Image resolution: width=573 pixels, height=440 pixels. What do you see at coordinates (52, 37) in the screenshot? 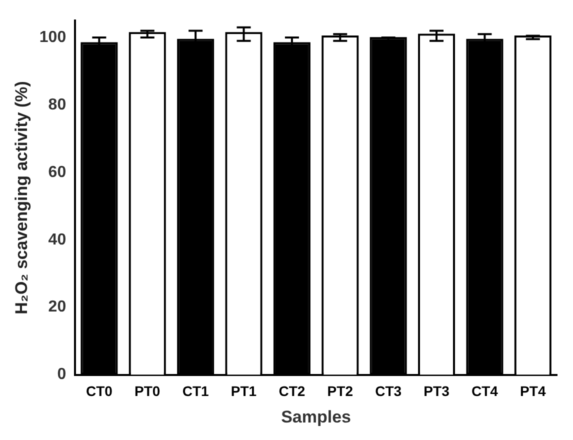
I see `y-tick-label: 100` at bounding box center [52, 37].